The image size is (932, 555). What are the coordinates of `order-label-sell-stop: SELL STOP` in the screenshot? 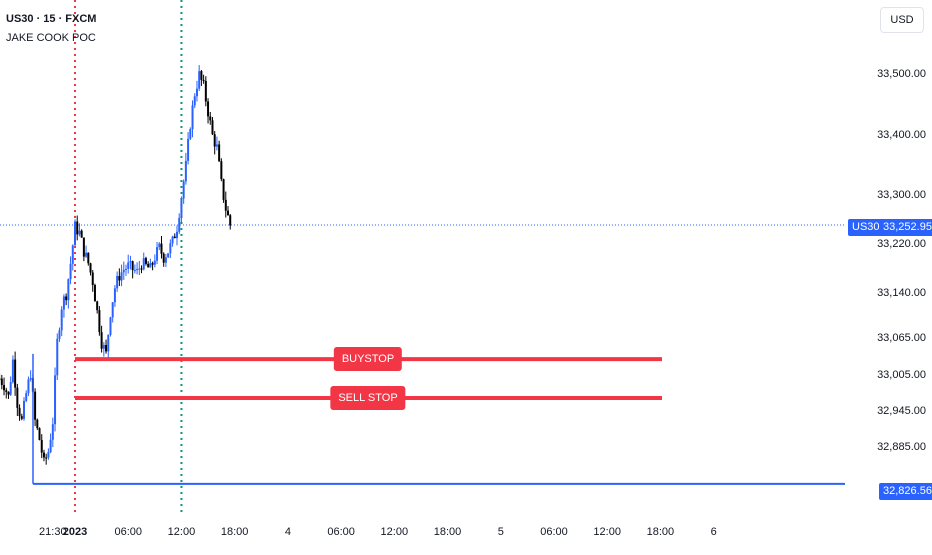 It's located at (368, 398).